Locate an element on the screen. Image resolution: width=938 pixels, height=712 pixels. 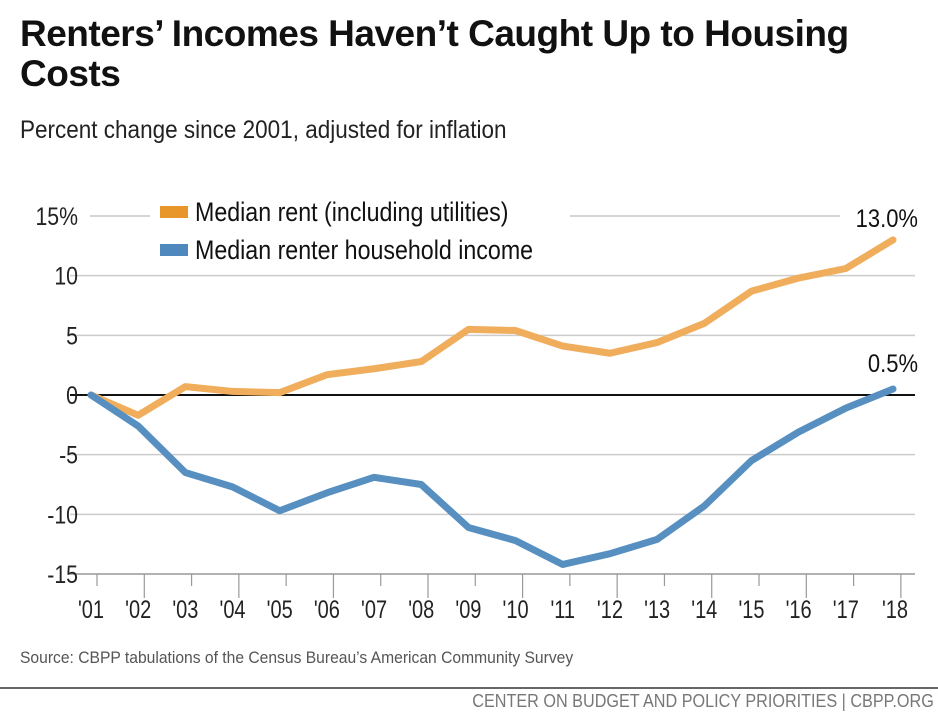
legend-label: Median renter household income is located at coordinates (364, 250).